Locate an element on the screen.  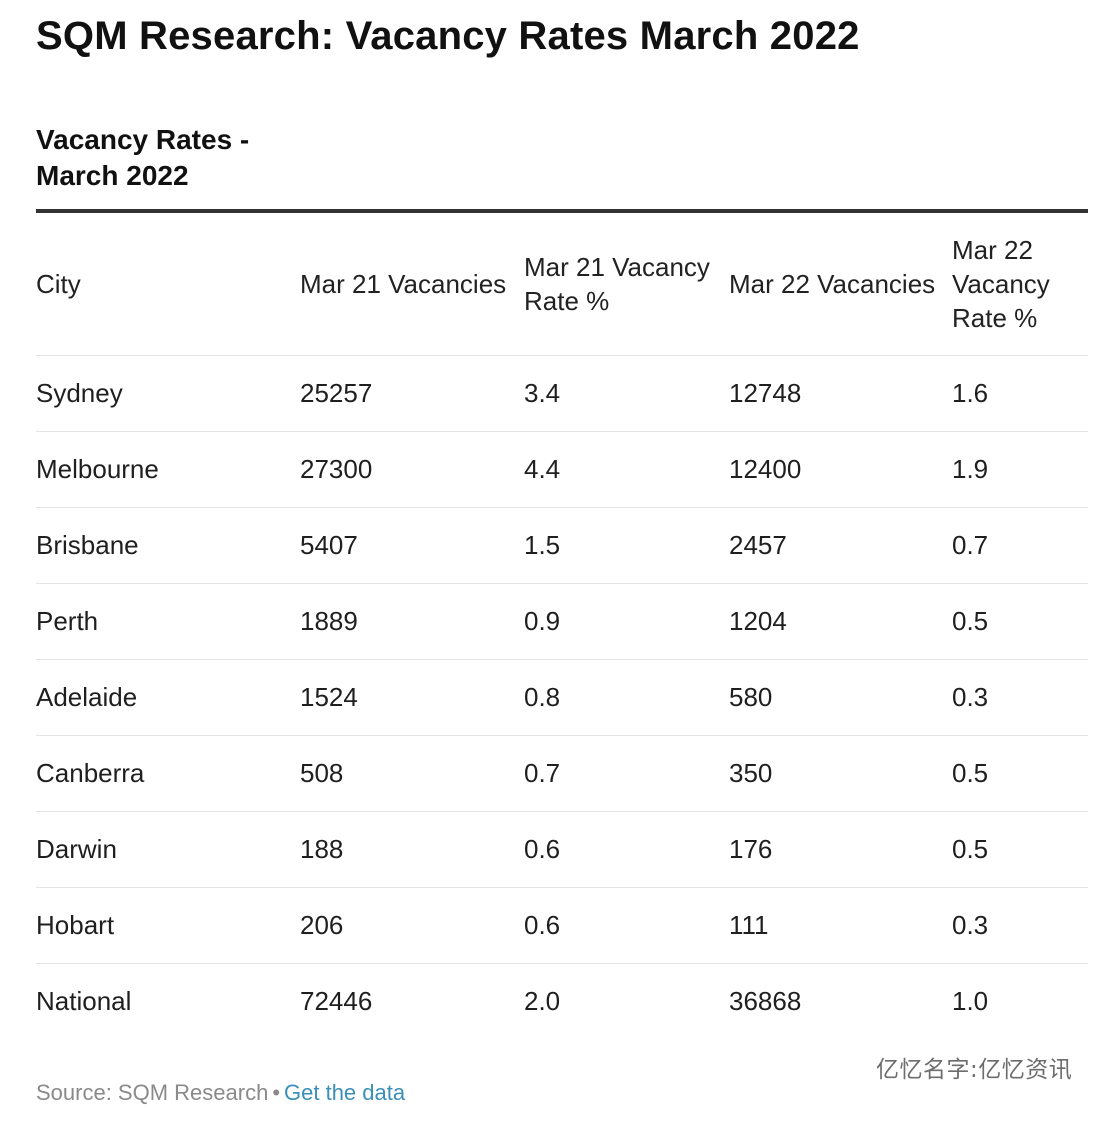
header-mar21-vacancies: Mar 21 Vacancies is located at coordinates (412, 284).